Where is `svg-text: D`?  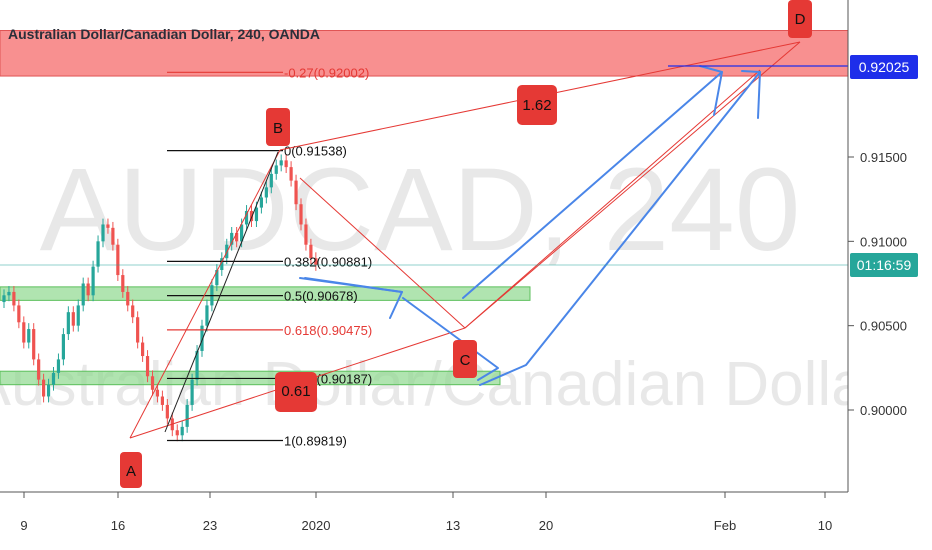 svg-text: D is located at coordinates (800, 19).